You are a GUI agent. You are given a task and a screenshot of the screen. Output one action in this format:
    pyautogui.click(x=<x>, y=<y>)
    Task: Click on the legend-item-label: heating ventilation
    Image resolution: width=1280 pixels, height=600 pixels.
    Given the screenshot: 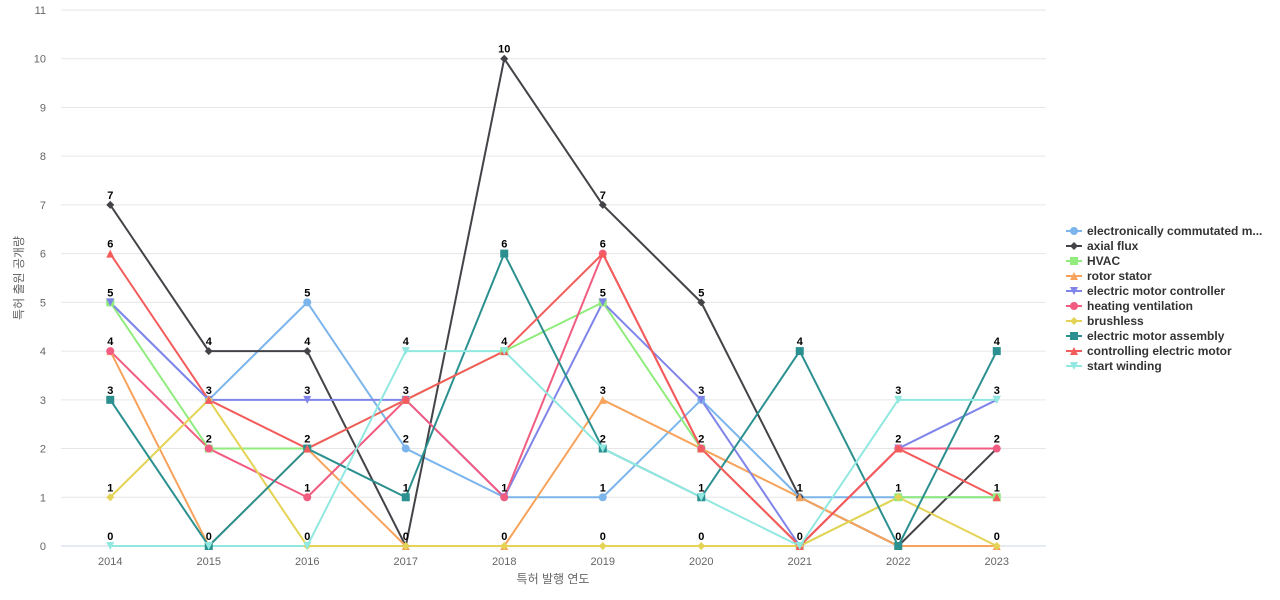 What is the action you would take?
    pyautogui.click(x=1140, y=306)
    